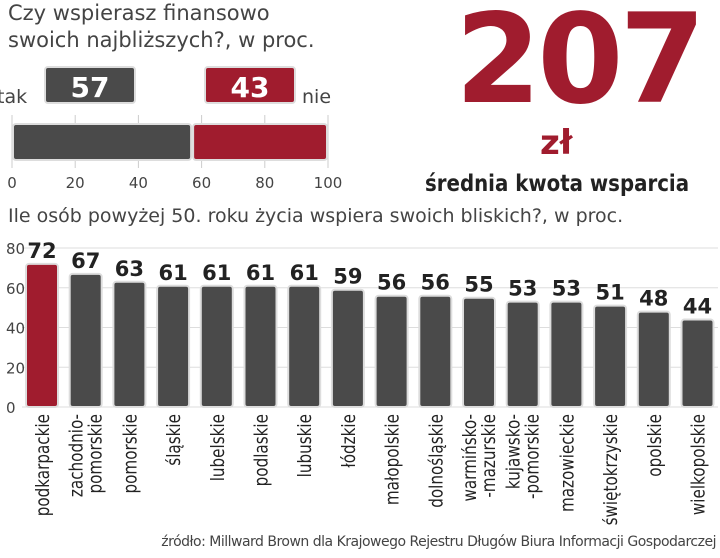  What do you see at coordinates (13, 97) in the screenshot?
I see `series-label-tak: tak` at bounding box center [13, 97].